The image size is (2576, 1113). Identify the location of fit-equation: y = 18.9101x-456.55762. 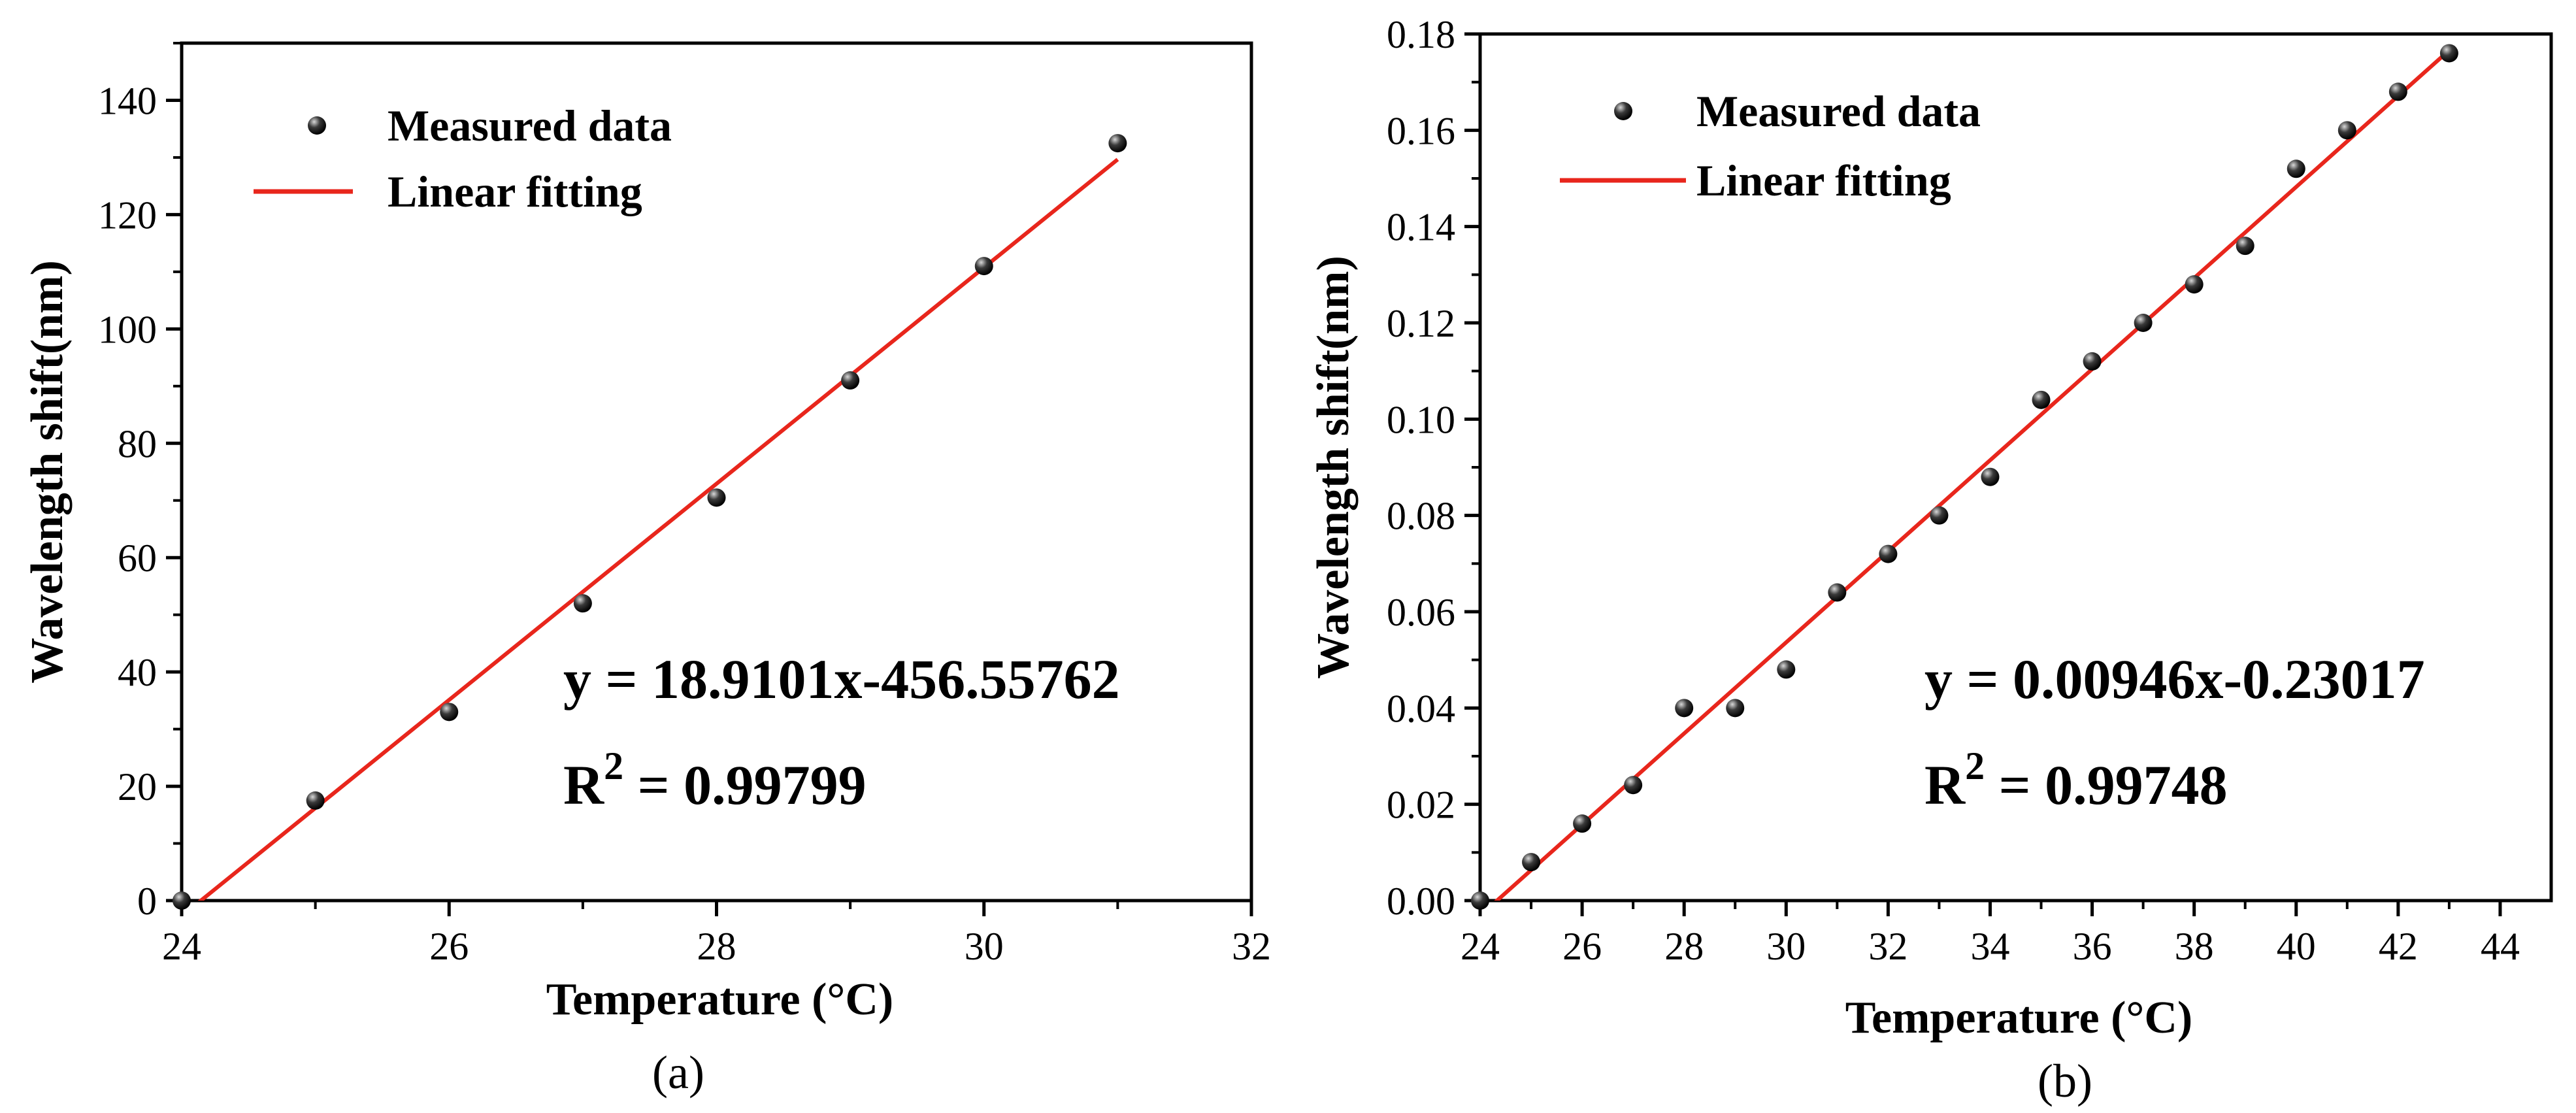
(841, 679).